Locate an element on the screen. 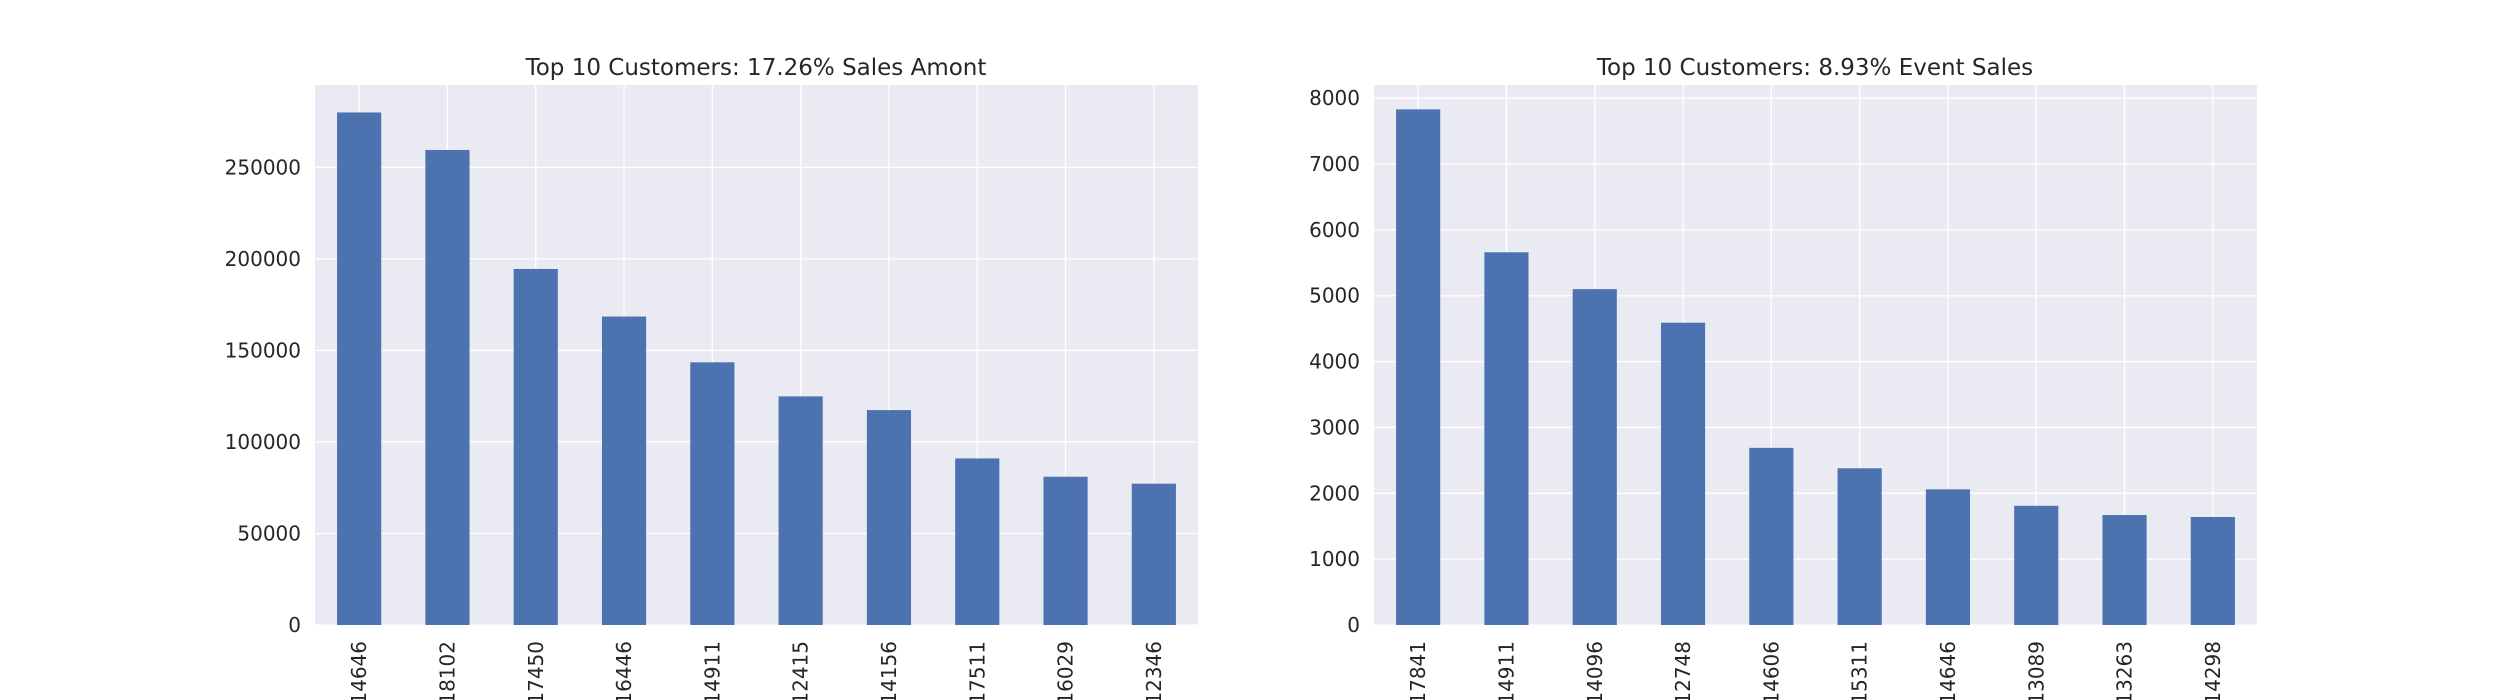  x-tick-label: 16029 is located at coordinates (1066, 670).